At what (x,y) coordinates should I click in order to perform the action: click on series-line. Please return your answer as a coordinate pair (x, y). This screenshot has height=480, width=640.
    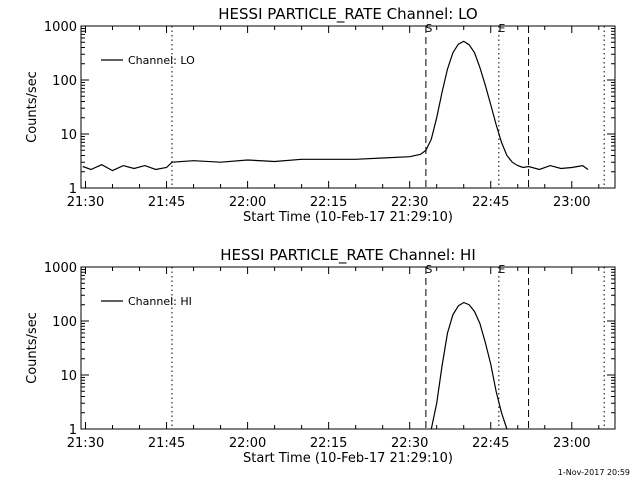
    Looking at the image, I should click on (469, 365).